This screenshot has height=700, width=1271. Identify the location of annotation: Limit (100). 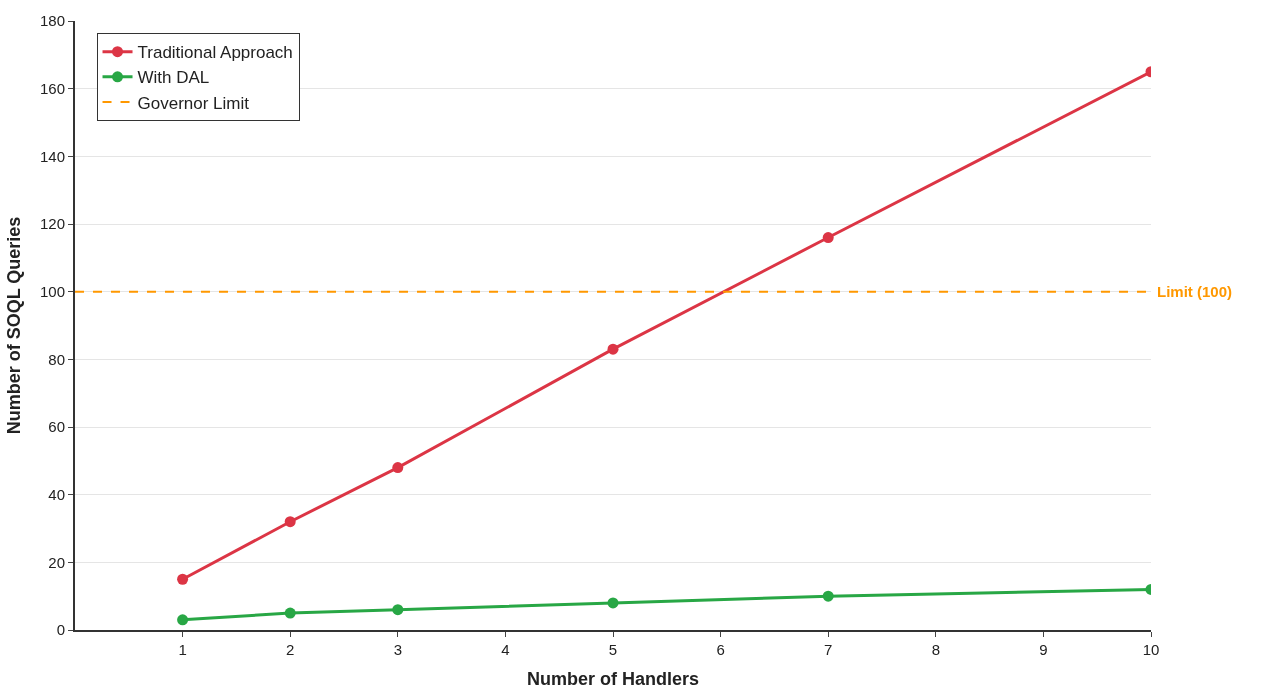
(1195, 291).